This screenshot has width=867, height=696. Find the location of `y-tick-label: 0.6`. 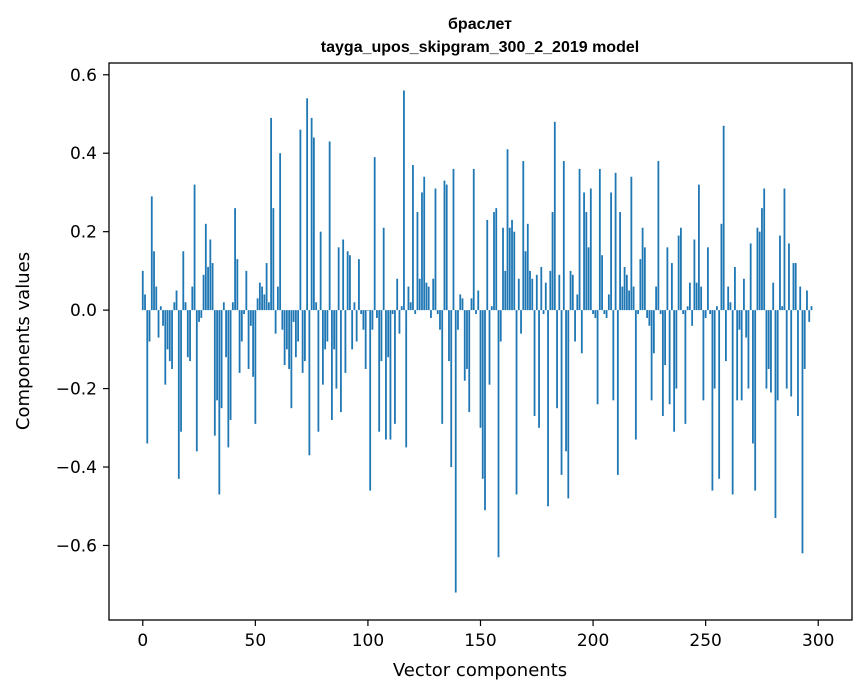

y-tick-label: 0.6 is located at coordinates (83, 76).